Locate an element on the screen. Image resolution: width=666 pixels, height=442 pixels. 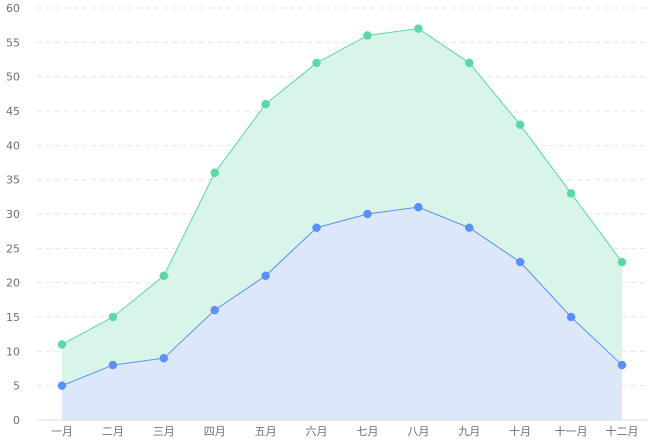
y-tick-label: 15 is located at coordinates (13, 317).